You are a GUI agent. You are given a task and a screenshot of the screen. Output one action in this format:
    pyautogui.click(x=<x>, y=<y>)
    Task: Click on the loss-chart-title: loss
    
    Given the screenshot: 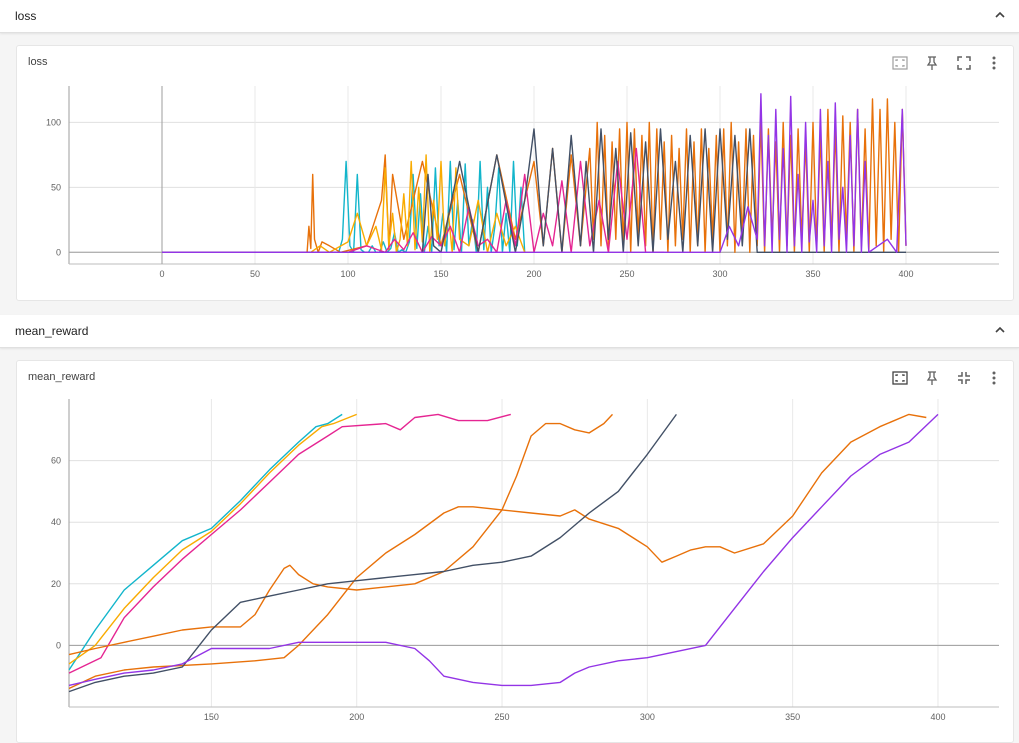 What is the action you would take?
    pyautogui.click(x=38, y=62)
    